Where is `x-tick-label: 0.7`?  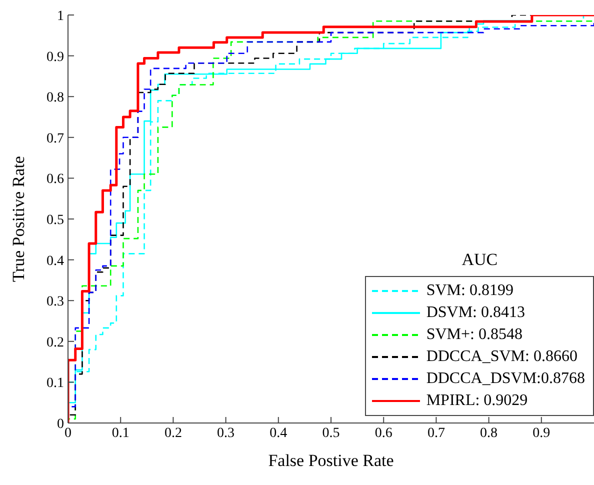 x-tick-label: 0.7 is located at coordinates (436, 433).